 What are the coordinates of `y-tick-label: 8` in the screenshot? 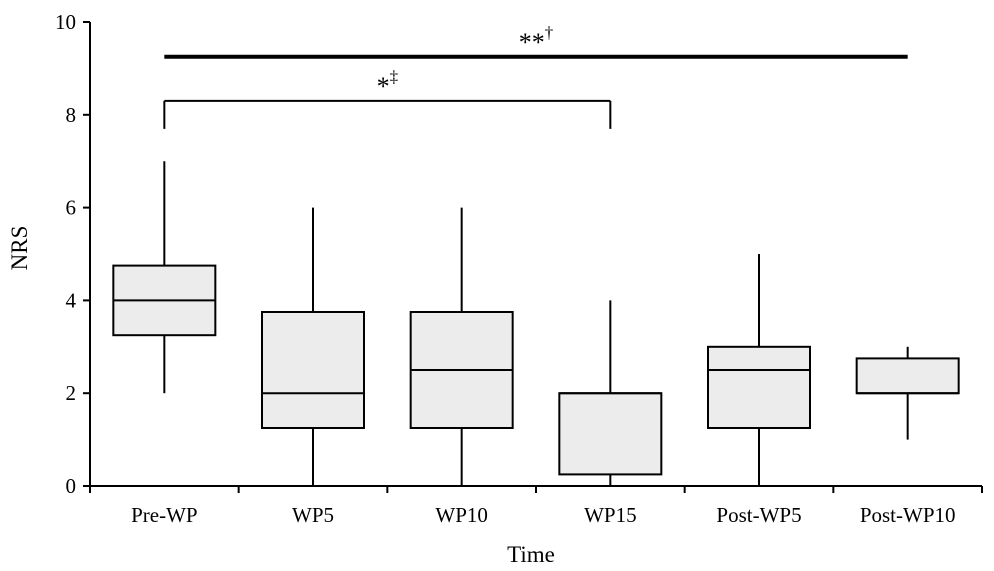 It's located at (71, 115).